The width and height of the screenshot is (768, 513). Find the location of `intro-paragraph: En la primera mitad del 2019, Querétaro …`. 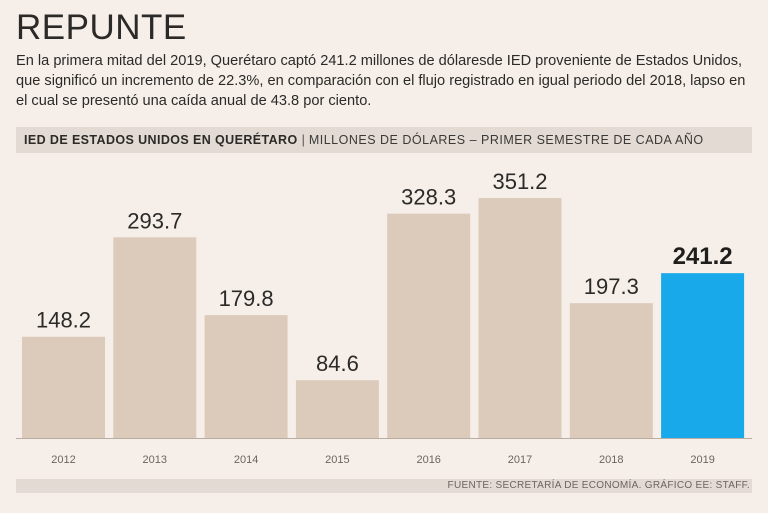

intro-paragraph: En la primera mitad del 2019, Querétaro … is located at coordinates (381, 81).